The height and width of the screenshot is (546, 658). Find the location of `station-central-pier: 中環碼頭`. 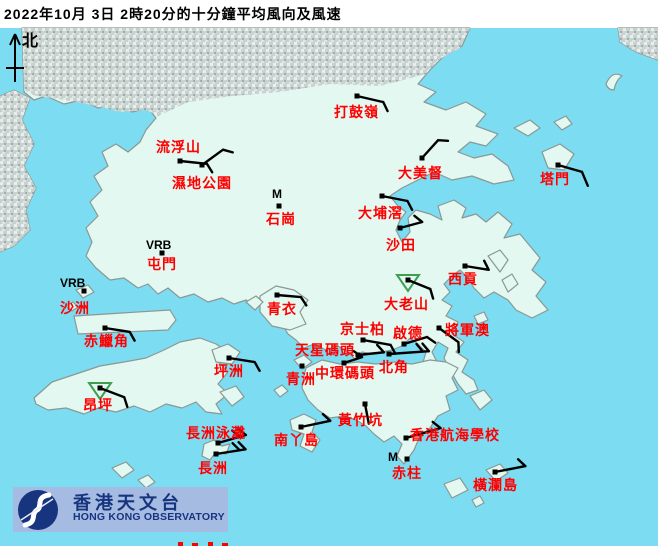

station-central-pier: 中環碼頭 is located at coordinates (345, 366).